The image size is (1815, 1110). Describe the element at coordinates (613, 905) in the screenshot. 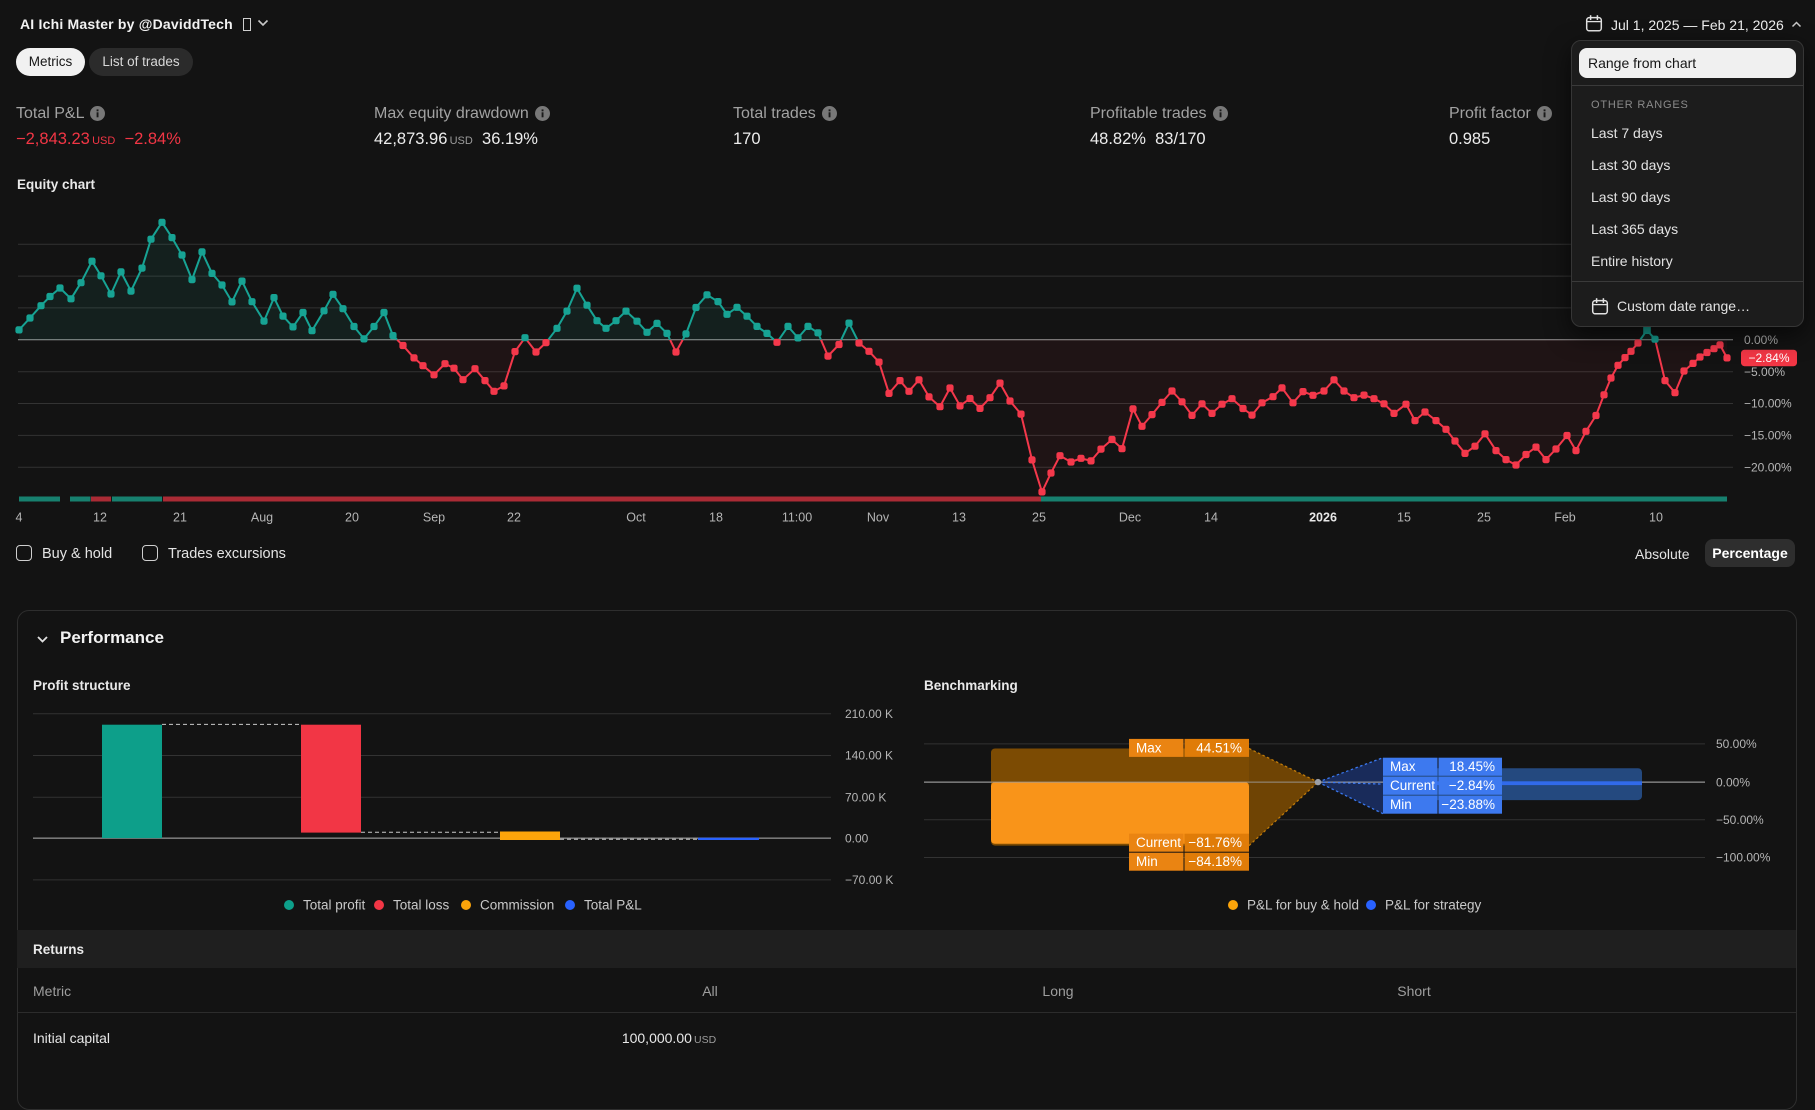

I see `svg-text: Total P&L` at that location.